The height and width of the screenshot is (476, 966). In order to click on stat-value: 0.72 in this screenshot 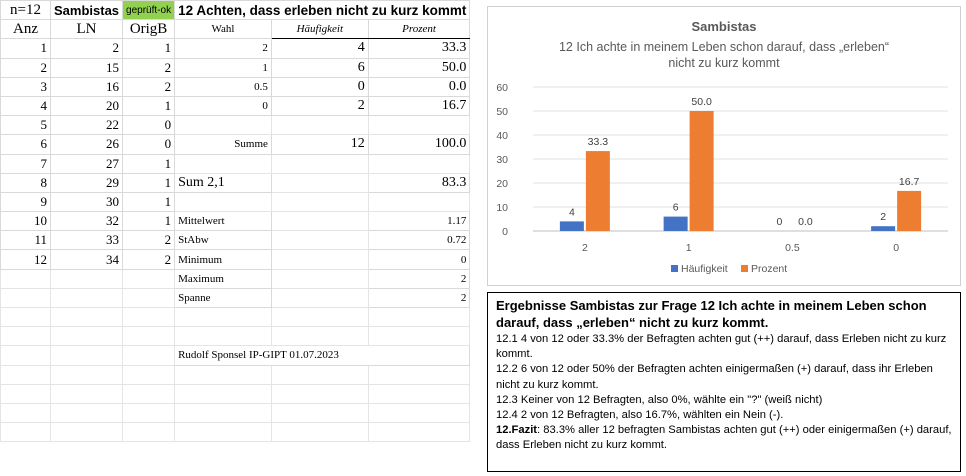, I will do `click(419, 240)`.